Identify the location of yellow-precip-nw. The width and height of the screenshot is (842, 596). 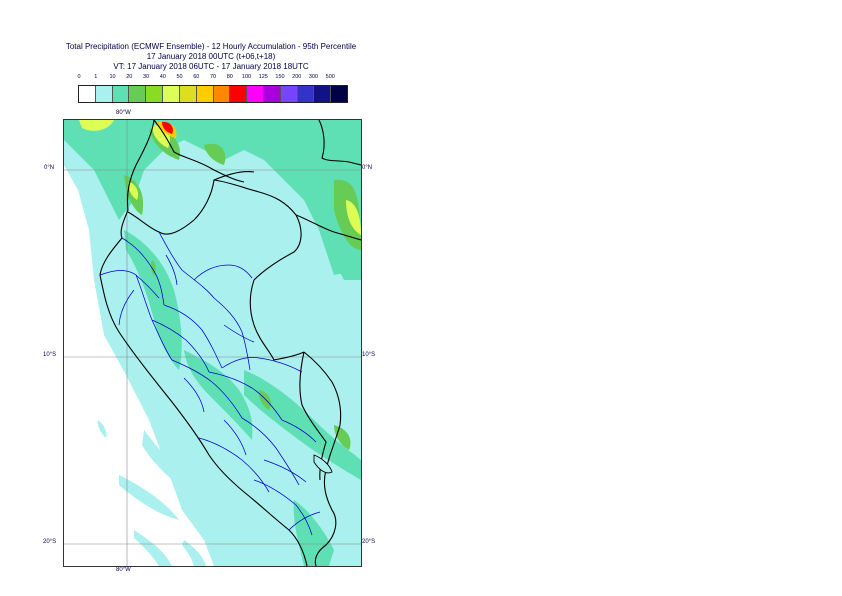
(133, 191).